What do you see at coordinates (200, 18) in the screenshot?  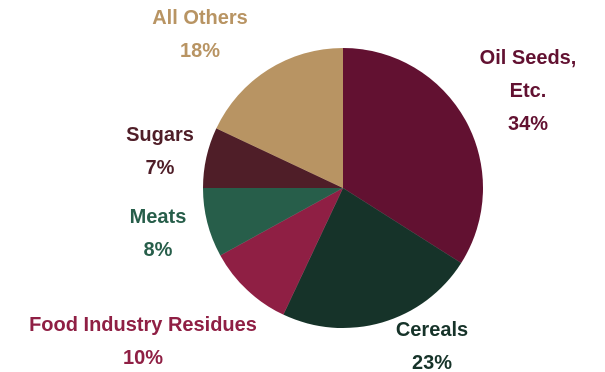 I see `data-label-name: All Others` at bounding box center [200, 18].